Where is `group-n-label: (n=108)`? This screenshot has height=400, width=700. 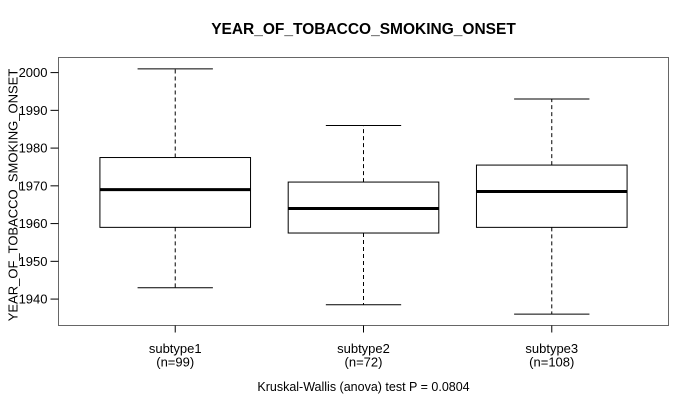 group-n-label: (n=108) is located at coordinates (551, 362).